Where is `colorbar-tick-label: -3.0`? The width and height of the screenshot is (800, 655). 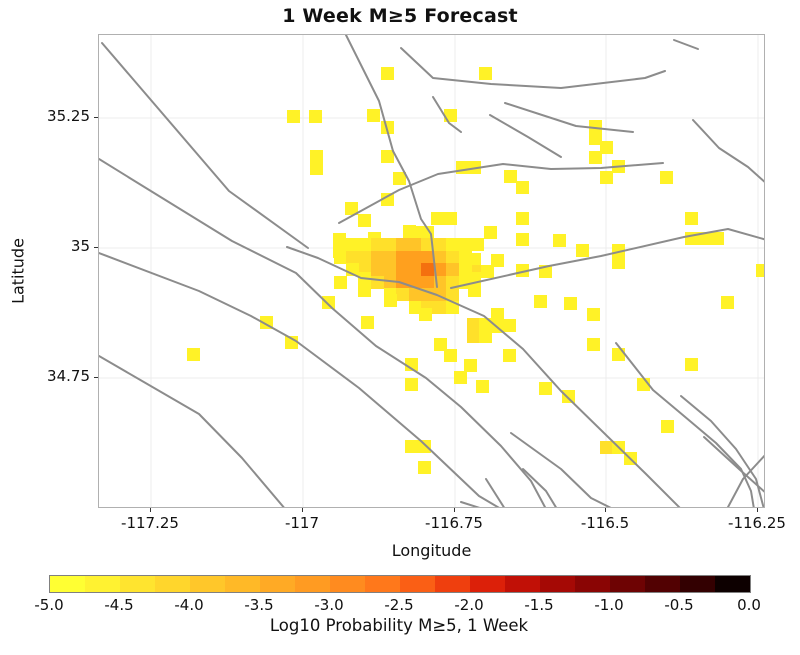
colorbar-tick-label: -3.0 is located at coordinates (329, 605).